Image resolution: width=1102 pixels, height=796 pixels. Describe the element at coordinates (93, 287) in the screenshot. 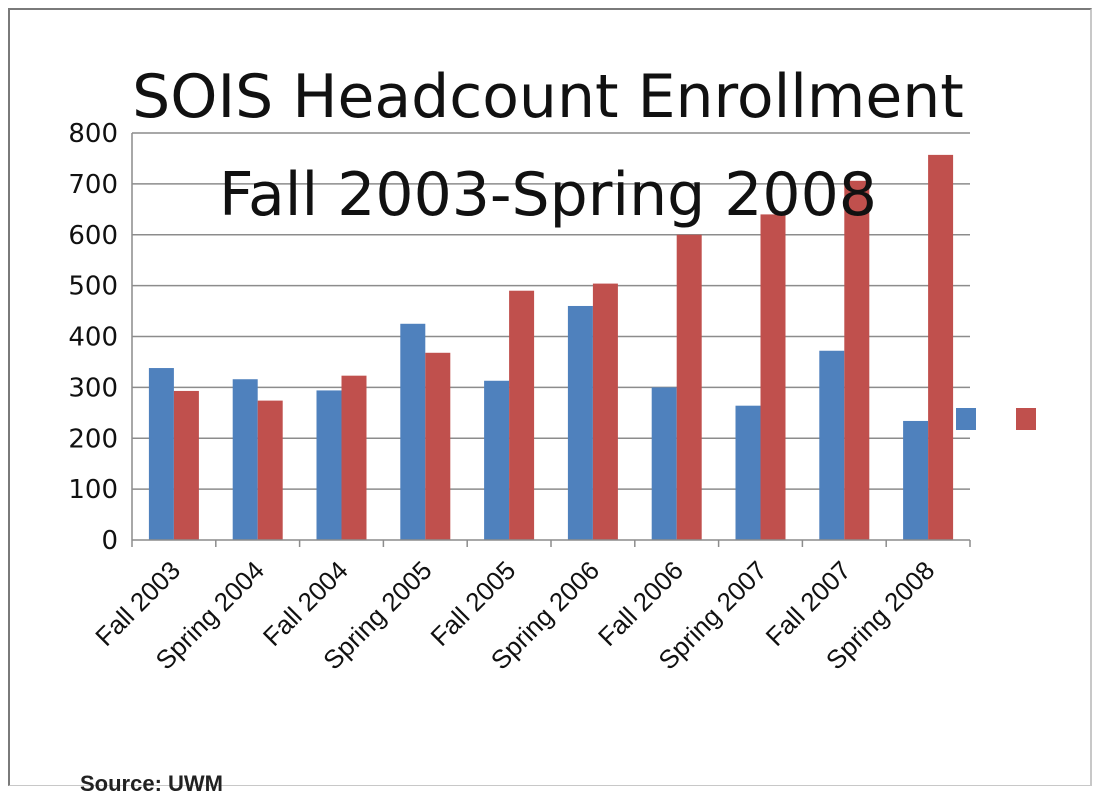

I see `y-tick-label: 500` at that location.